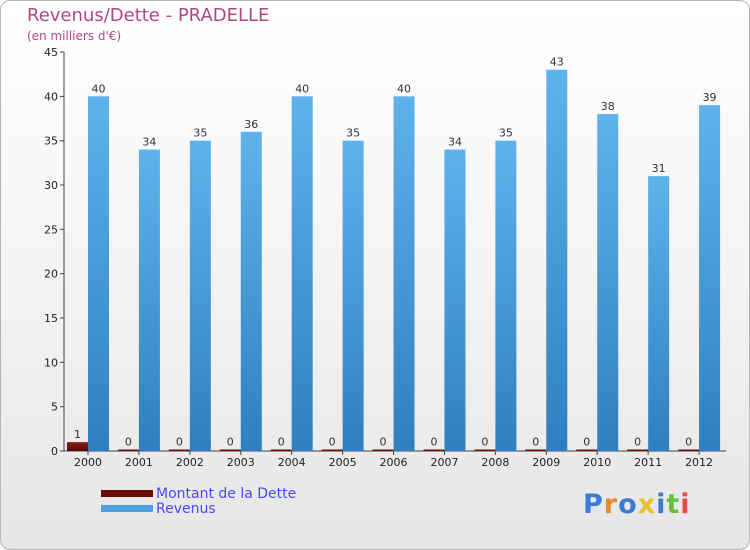 The width and height of the screenshot is (750, 550). What do you see at coordinates (251, 291) in the screenshot?
I see `bar-revenus-2003` at bounding box center [251, 291].